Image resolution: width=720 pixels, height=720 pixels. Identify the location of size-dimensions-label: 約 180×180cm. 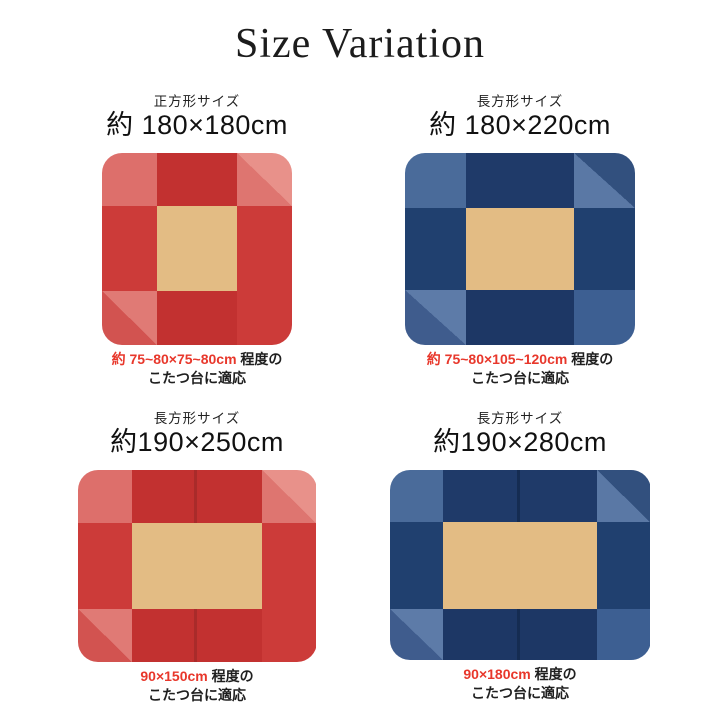
(197, 125).